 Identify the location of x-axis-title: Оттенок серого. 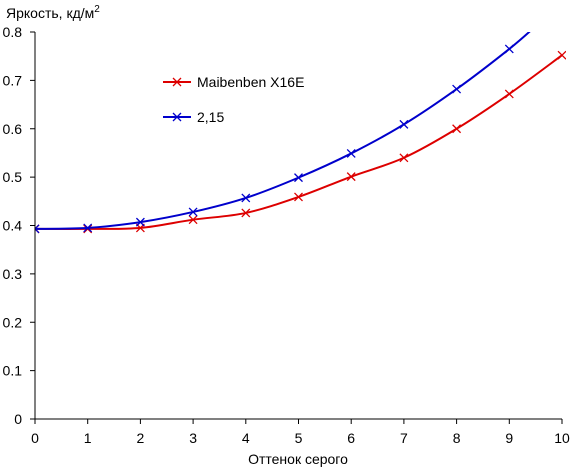
(298, 459).